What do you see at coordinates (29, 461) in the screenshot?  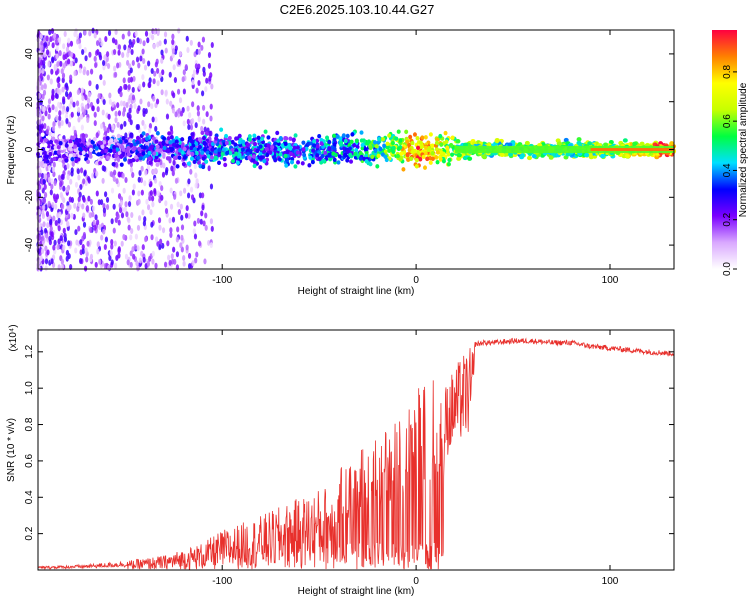 I see `snr-y-tick-label: 0.6` at bounding box center [29, 461].